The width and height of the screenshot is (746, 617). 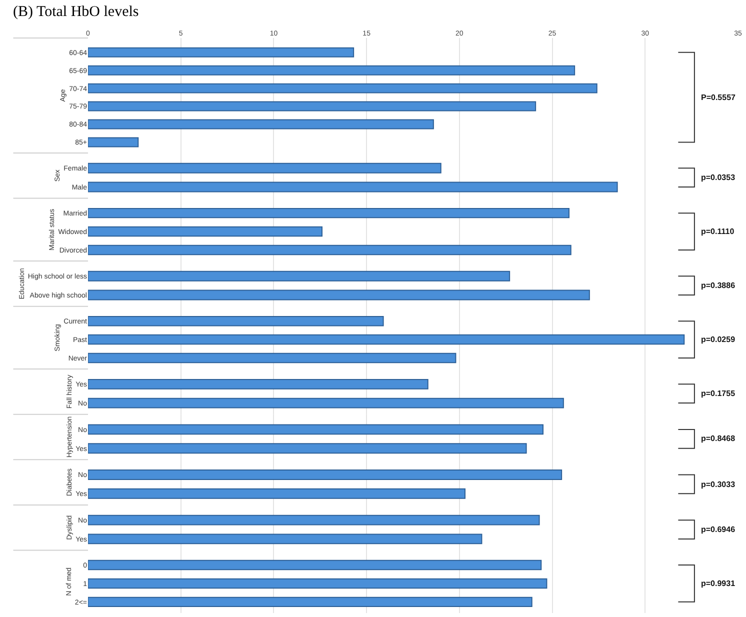 I want to click on annotation: p=0.3886, so click(x=718, y=285).